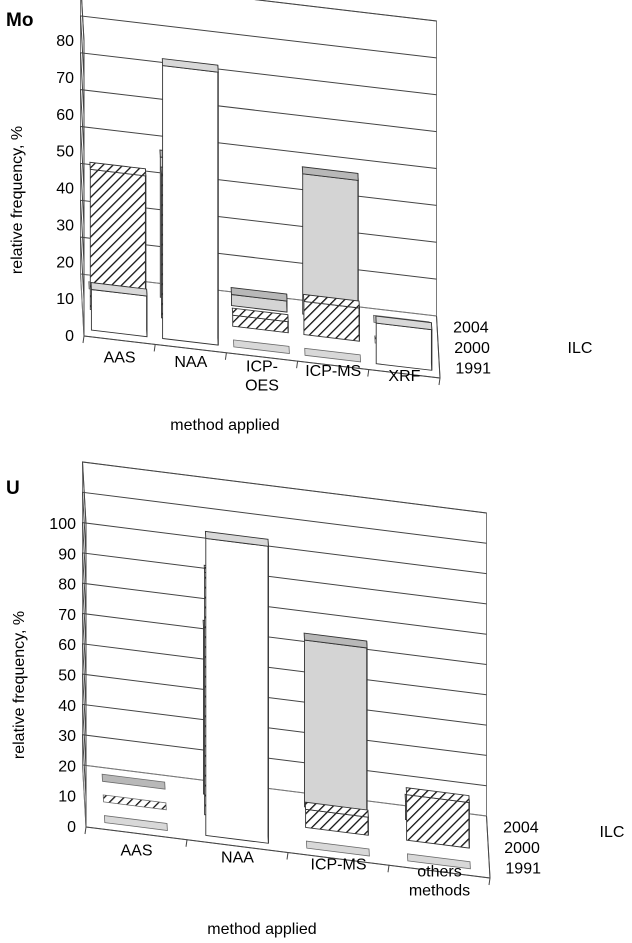 Image resolution: width=632 pixels, height=943 pixels. I want to click on x-category-label-line: NAA, so click(237, 858).